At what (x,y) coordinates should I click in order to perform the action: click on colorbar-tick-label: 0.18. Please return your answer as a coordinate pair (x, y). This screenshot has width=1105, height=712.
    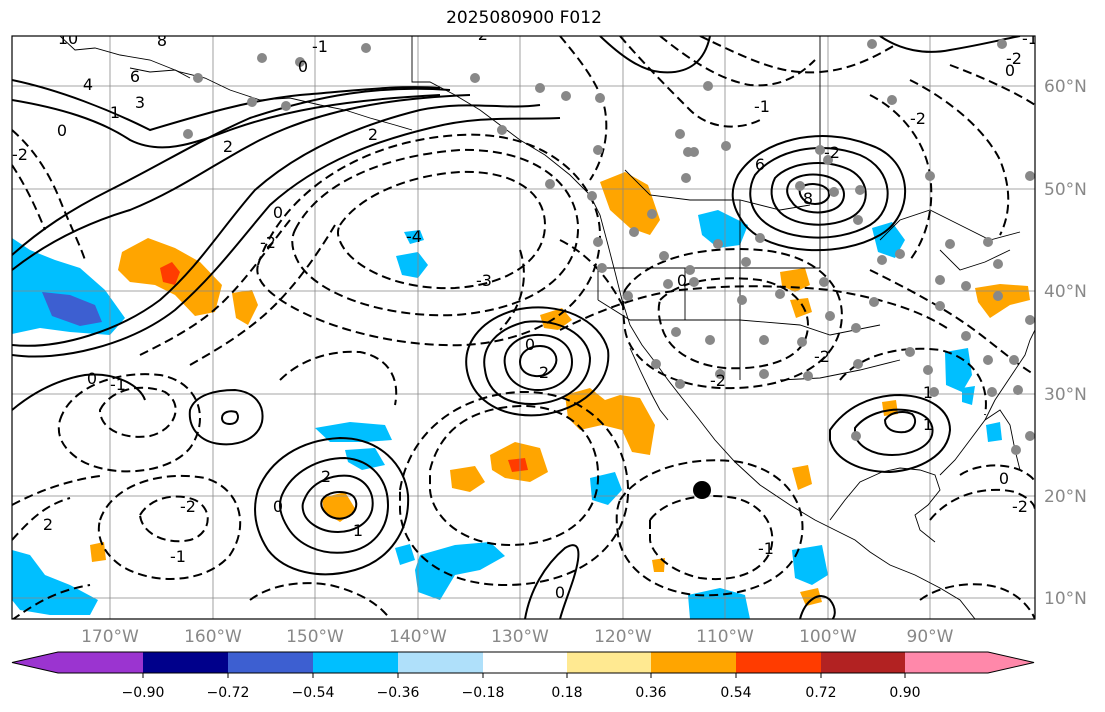
    Looking at the image, I should click on (566, 693).